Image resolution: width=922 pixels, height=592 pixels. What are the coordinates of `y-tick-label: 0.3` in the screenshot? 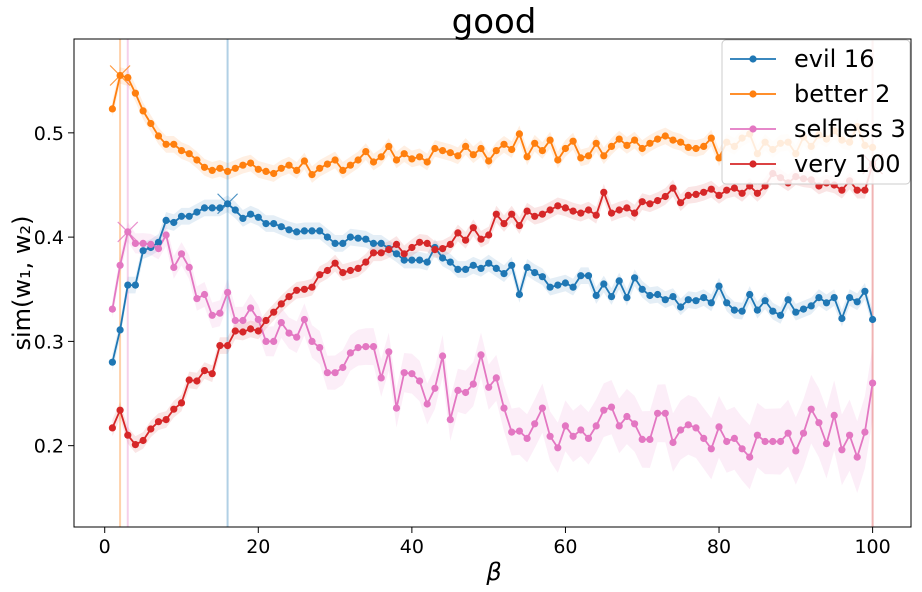 It's located at (49, 342).